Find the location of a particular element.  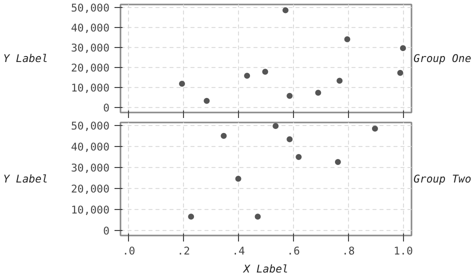

y2-axis-title: Group One is located at coordinates (443, 58).